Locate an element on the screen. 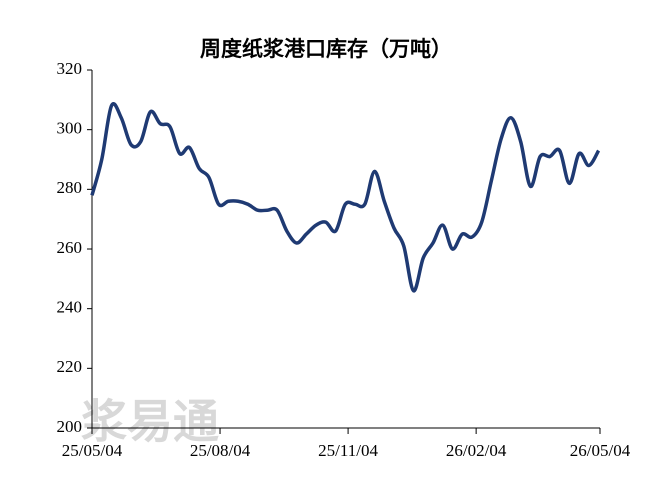  x-tick-label: 25/05/04 is located at coordinates (92, 450).